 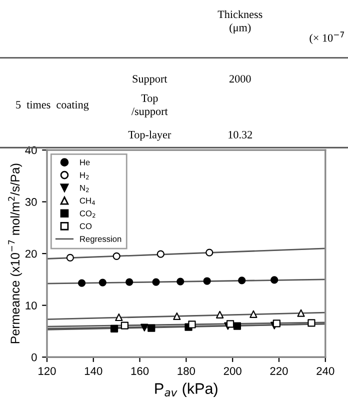 What do you see at coordinates (150, 80) in the screenshot?
I see `text: Support` at bounding box center [150, 80].